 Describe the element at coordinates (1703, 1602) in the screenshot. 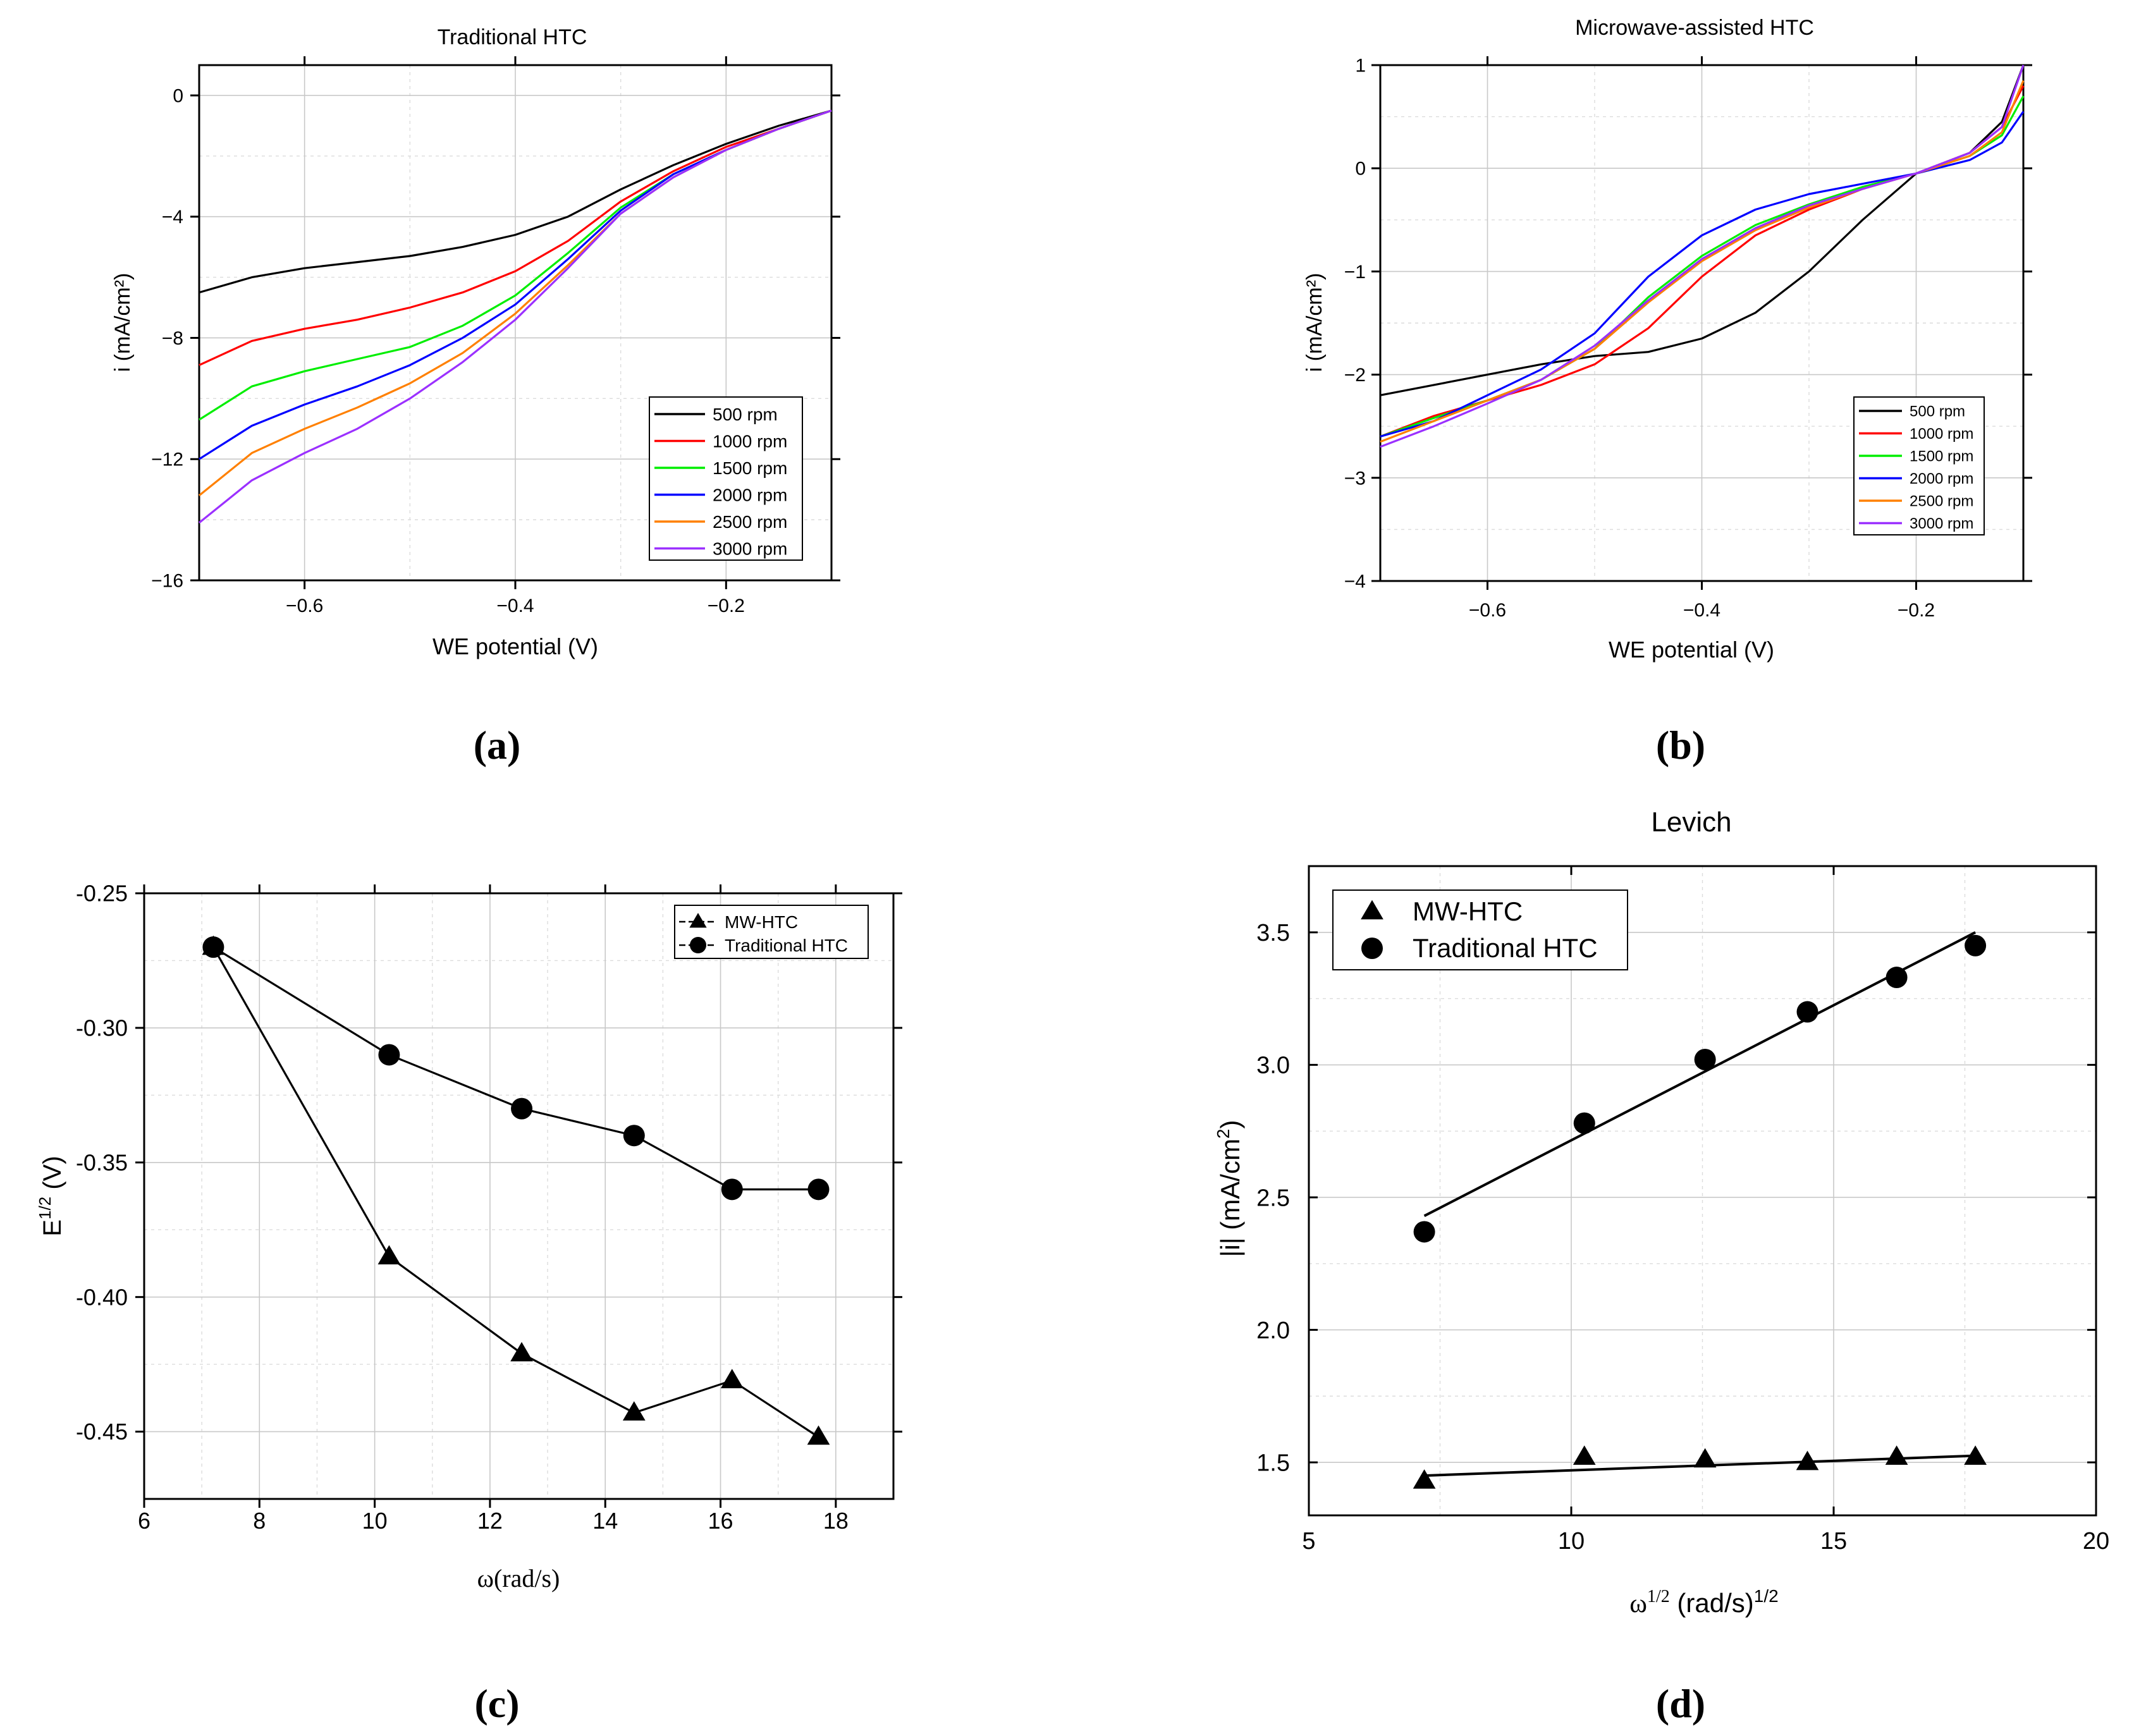

I see `x-axis-label-d: ω1/2 (rad/s)1/2` at that location.